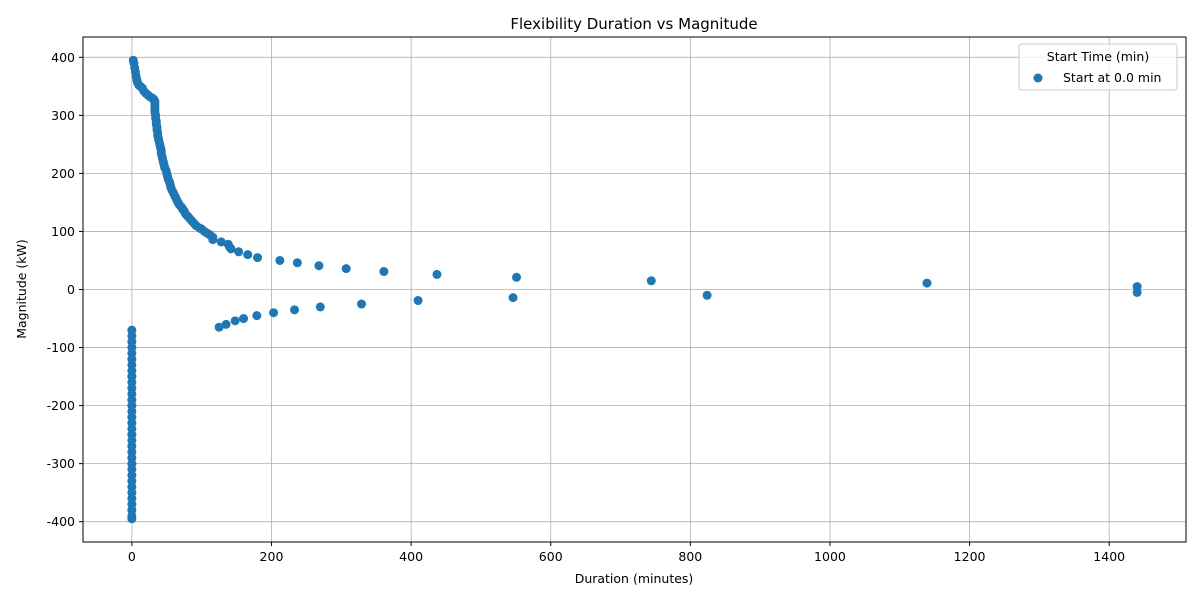 The width and height of the screenshot is (1200, 600). I want to click on y-tick-label: 300, so click(63, 115).